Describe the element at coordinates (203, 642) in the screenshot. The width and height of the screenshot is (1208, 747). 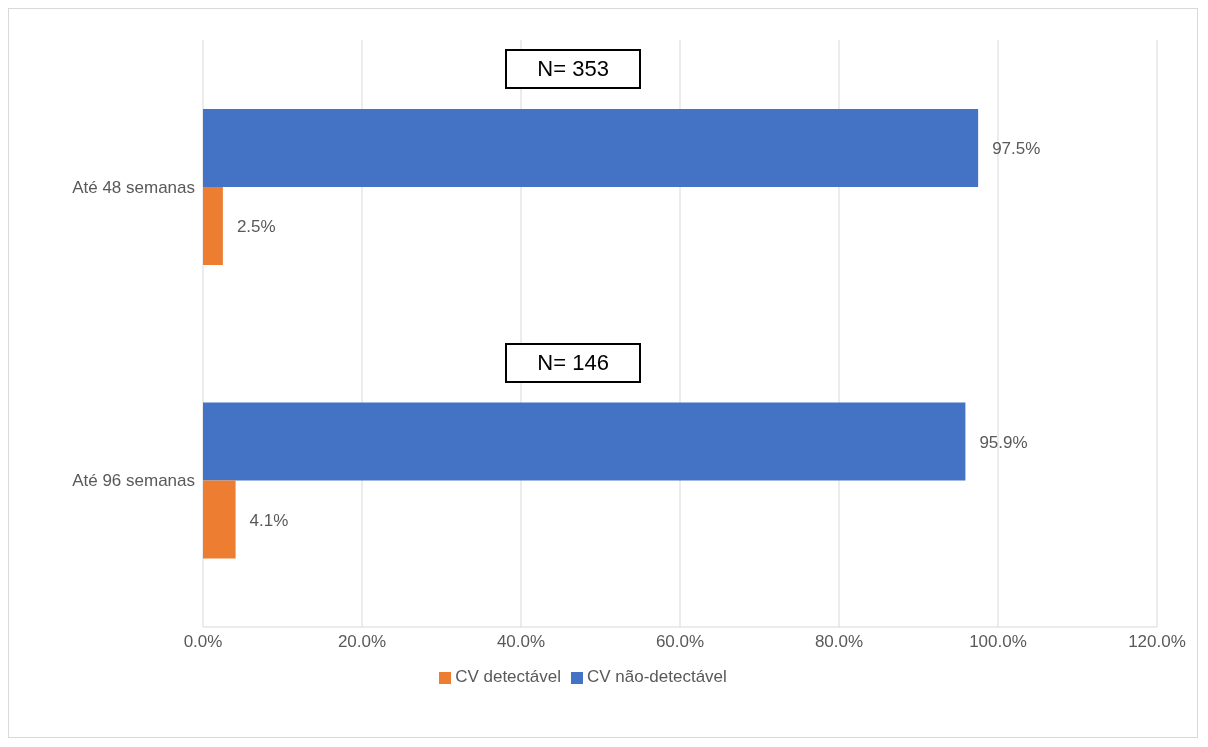
I see `x-tick-label: 0.0%` at that location.